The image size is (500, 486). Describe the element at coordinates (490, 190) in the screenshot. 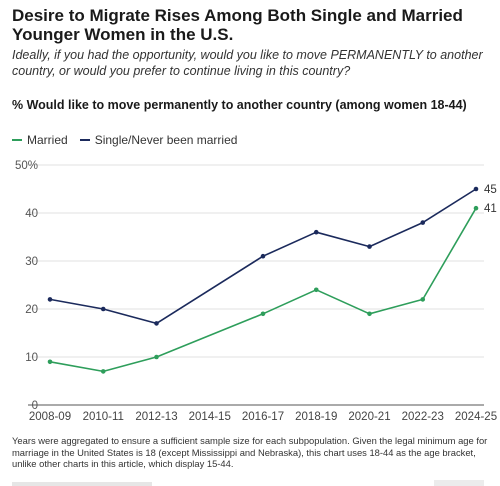

I see `end-label-single: 45` at that location.